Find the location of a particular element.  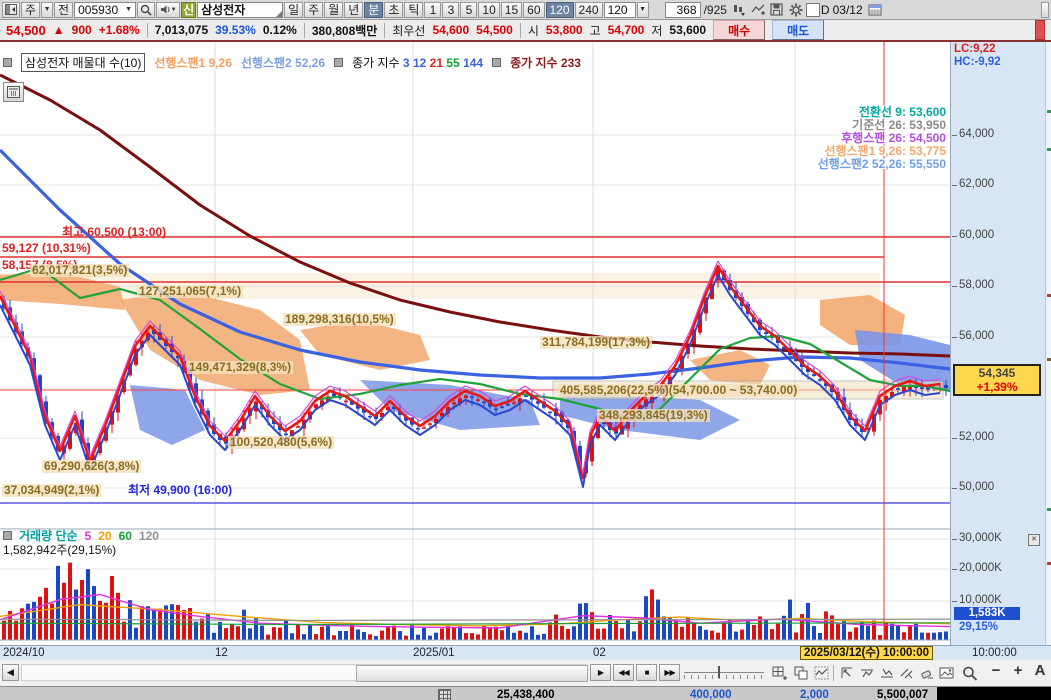

interval-input: 120 is located at coordinates (619, 9).